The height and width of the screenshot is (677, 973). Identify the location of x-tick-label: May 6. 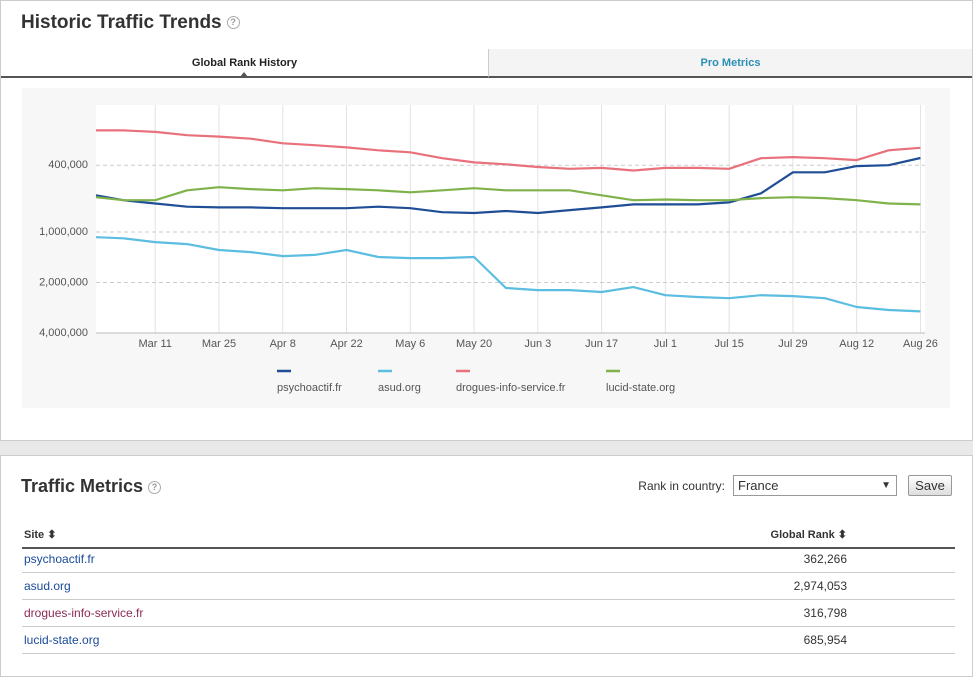
(410, 344).